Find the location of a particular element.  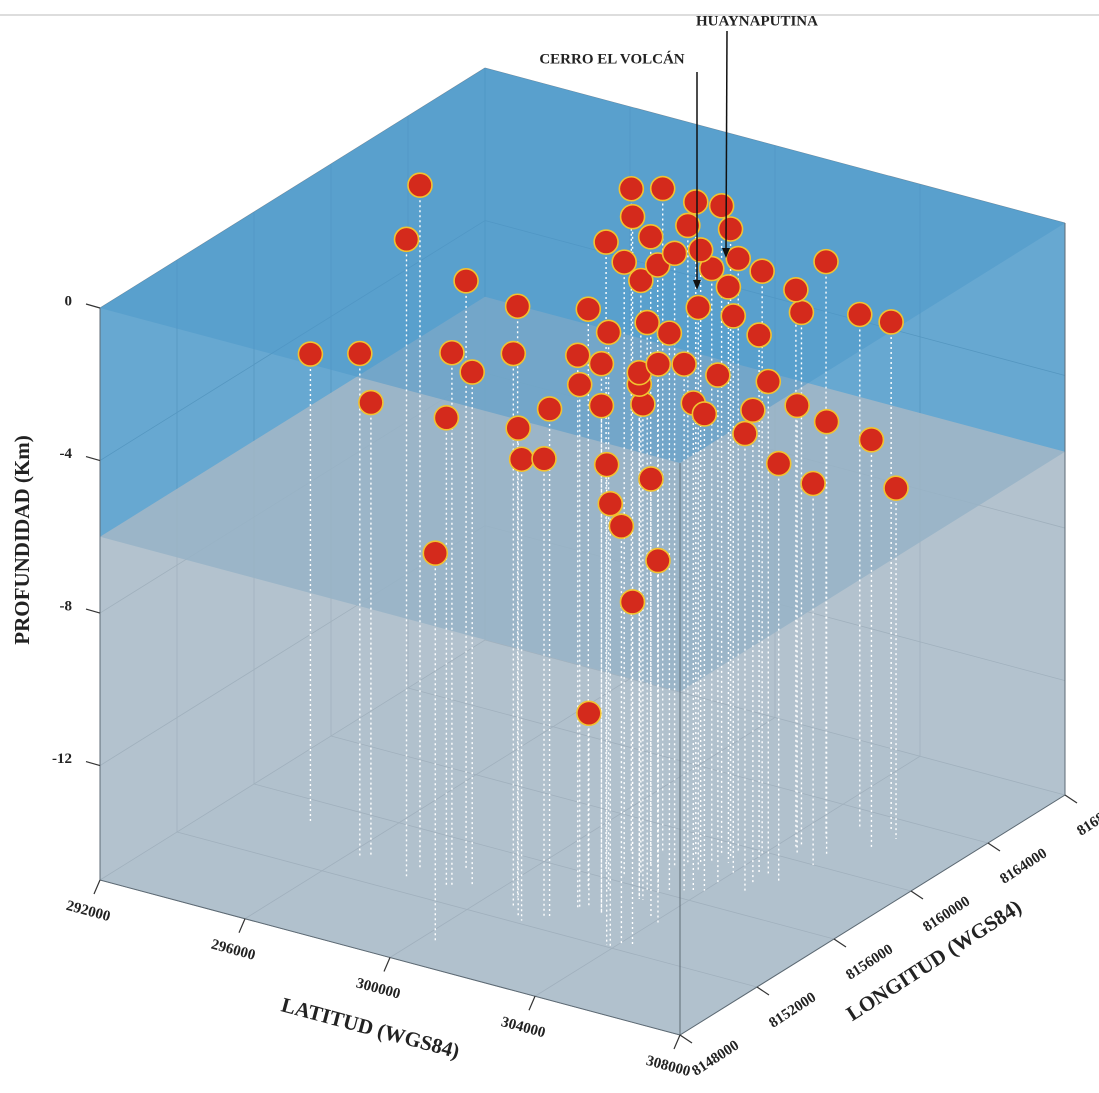

annotation: CERRO EL VOLCÁN is located at coordinates (611, 58).